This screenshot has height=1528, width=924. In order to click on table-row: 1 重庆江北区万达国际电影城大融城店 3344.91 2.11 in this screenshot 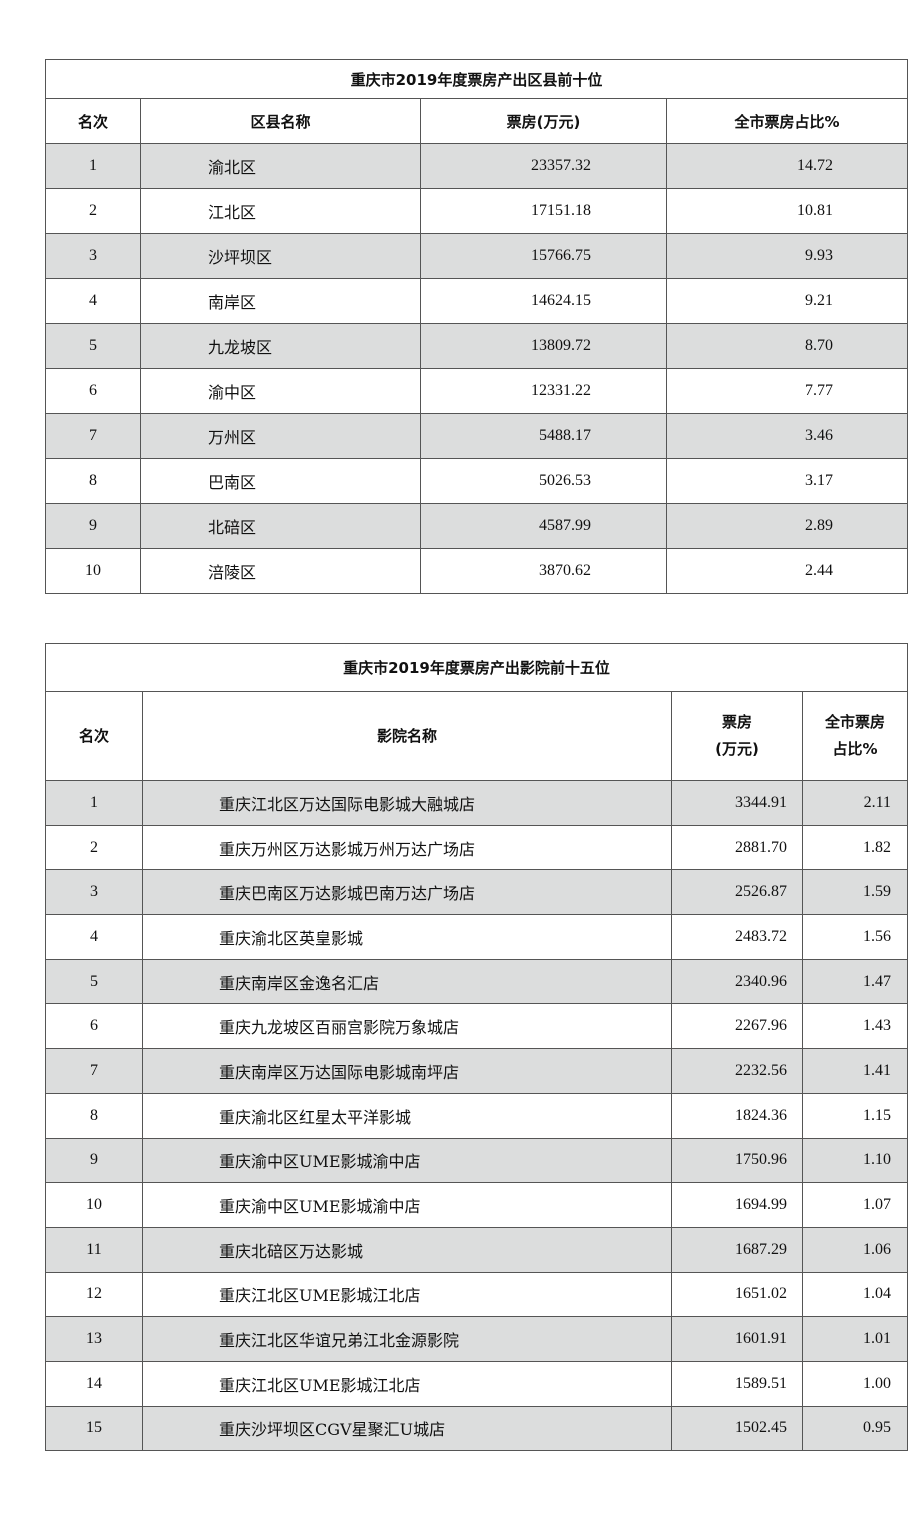, I will do `click(476, 803)`.